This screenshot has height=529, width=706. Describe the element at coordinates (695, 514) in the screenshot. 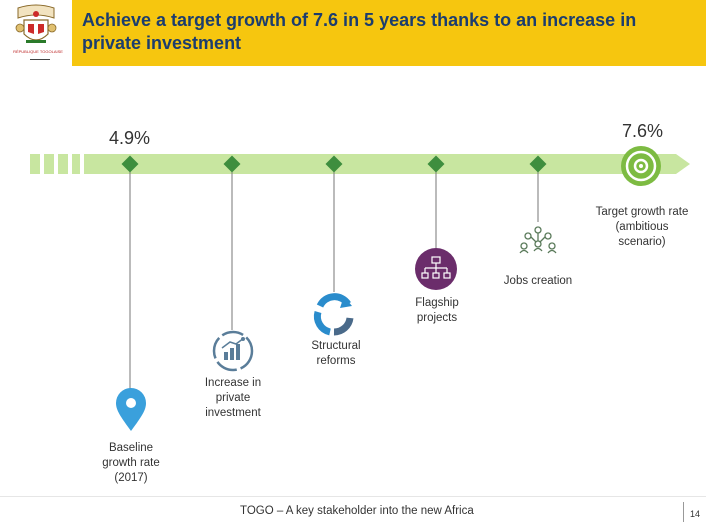

I see `page-number: 14` at that location.